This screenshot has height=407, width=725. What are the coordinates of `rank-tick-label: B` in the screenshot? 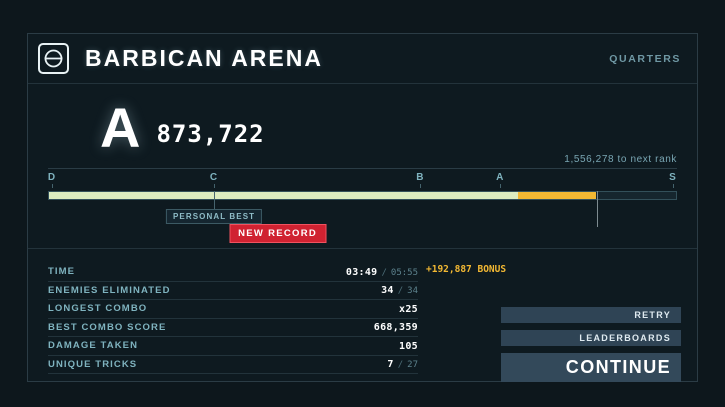 It's located at (420, 177).